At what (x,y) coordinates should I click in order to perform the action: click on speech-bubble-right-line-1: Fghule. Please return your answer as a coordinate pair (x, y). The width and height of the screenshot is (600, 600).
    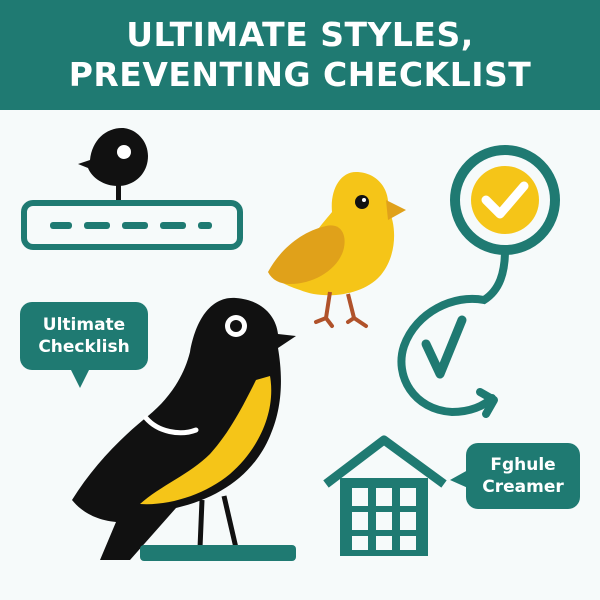
    Looking at the image, I should click on (523, 465).